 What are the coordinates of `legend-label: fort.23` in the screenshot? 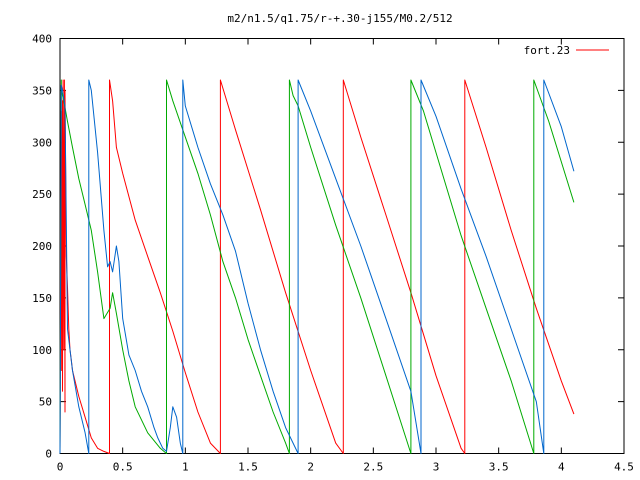 It's located at (547, 50).